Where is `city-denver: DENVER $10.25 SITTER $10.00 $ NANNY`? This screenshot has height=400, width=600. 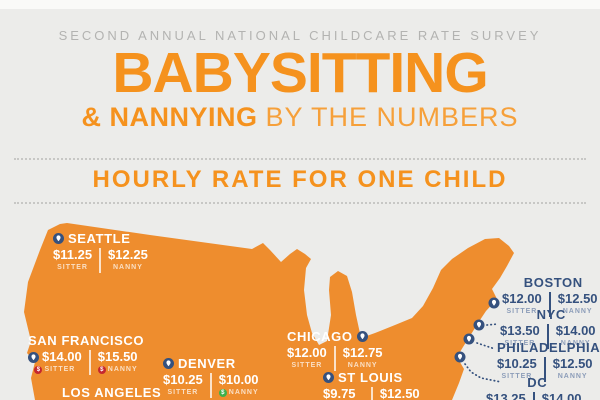
city-denver: DENVER $10.25 SITTER $10.00 $ NANNY is located at coordinates (214, 377).